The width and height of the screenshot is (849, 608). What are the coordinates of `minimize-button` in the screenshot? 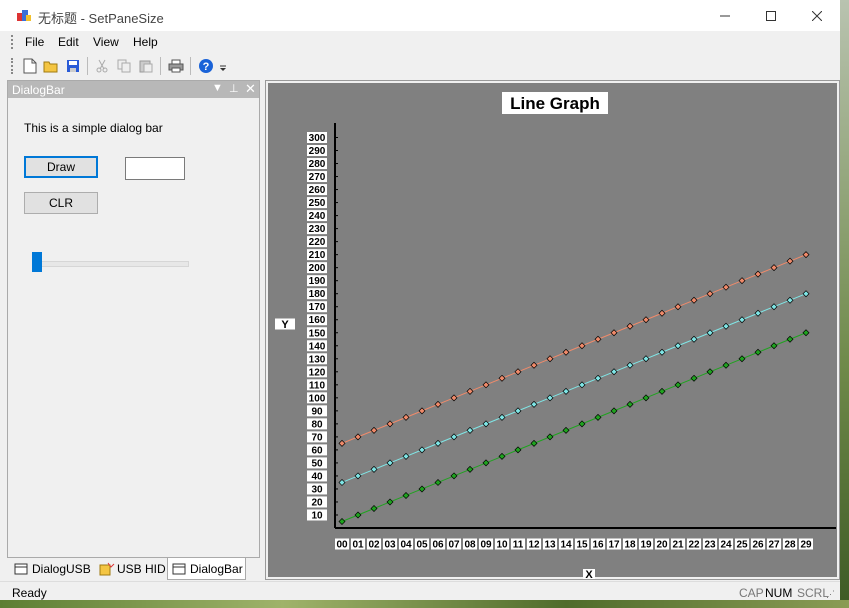 It's located at (725, 15).